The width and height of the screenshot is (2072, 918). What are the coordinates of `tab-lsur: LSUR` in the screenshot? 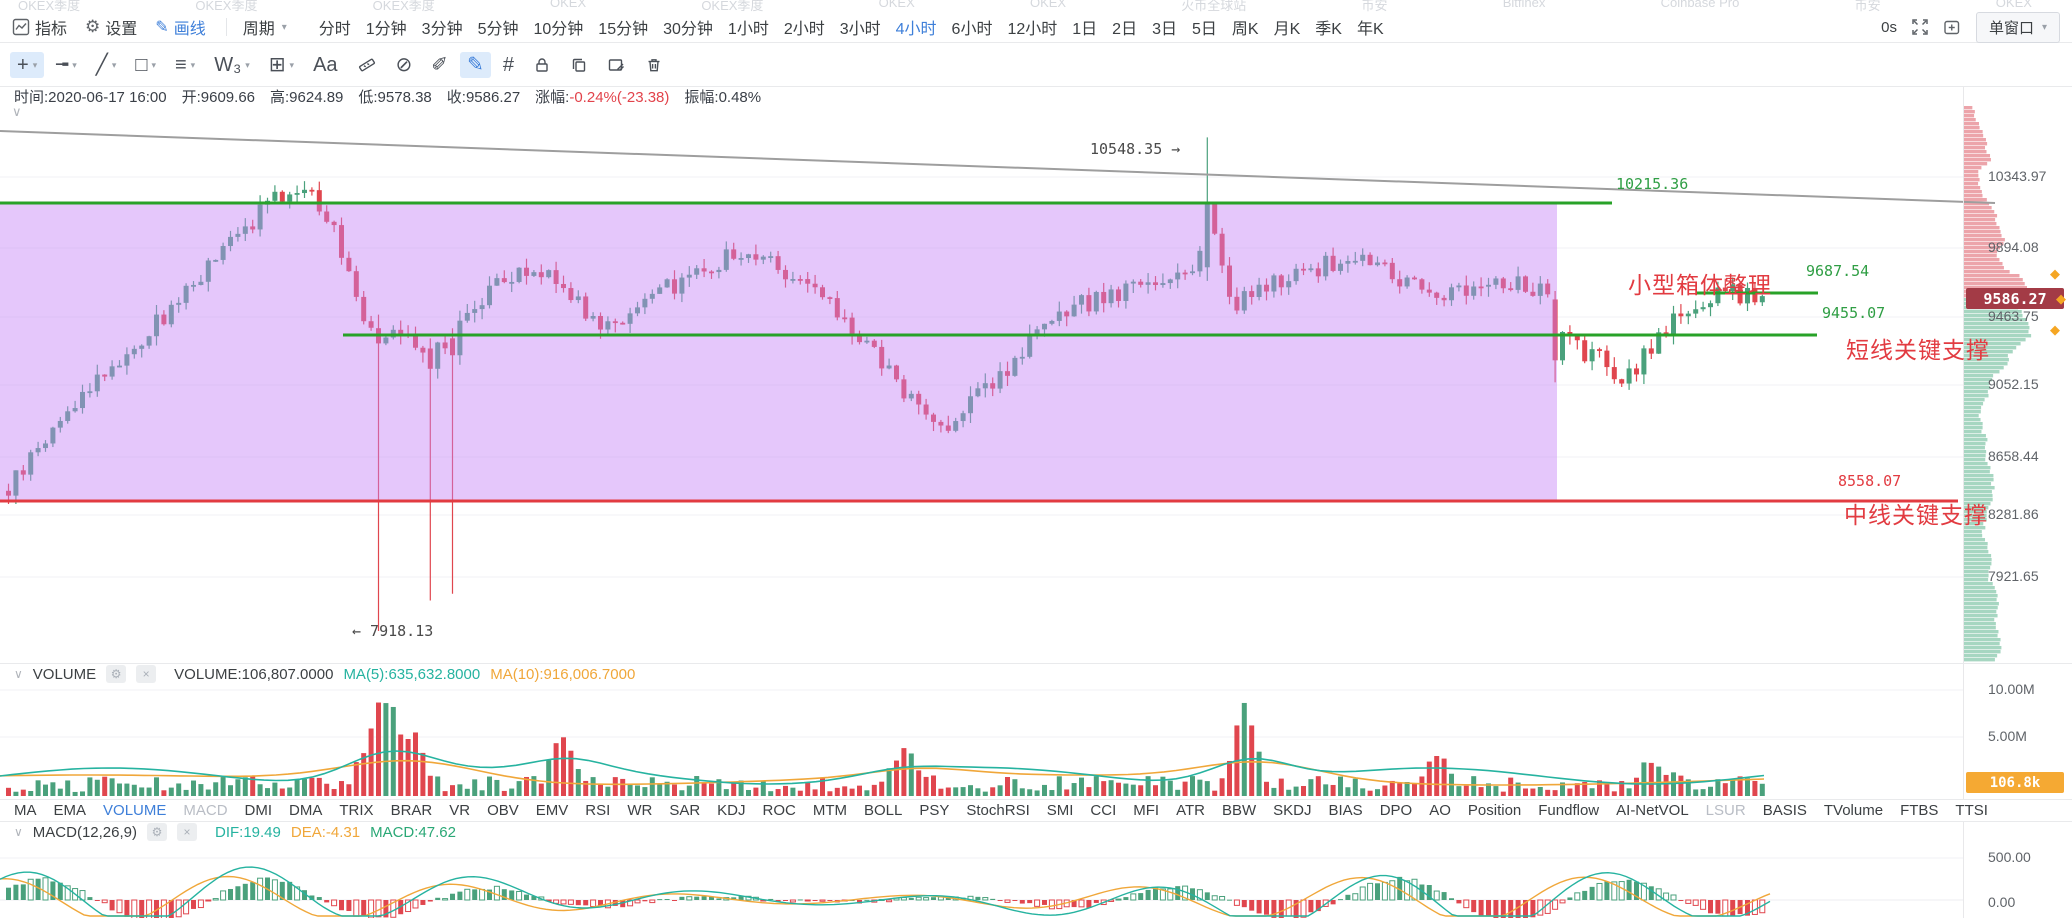 It's located at (1725, 810).